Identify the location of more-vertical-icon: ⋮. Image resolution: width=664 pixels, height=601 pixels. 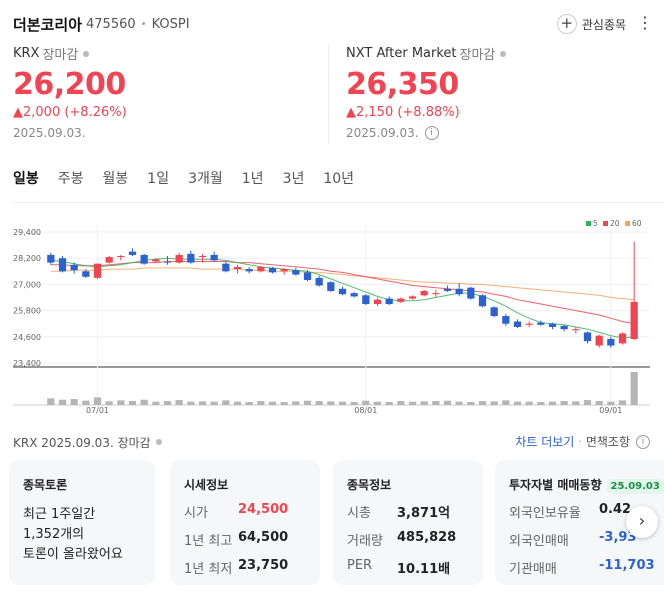
(645, 22).